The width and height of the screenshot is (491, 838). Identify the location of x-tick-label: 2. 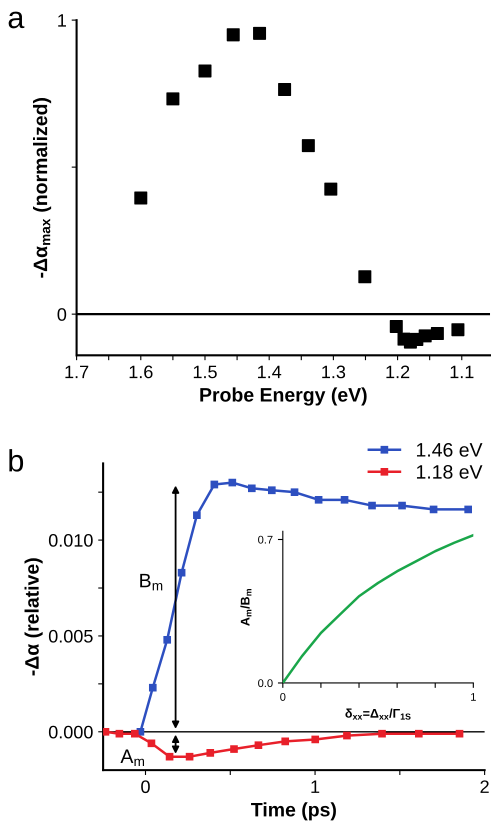
(484, 786).